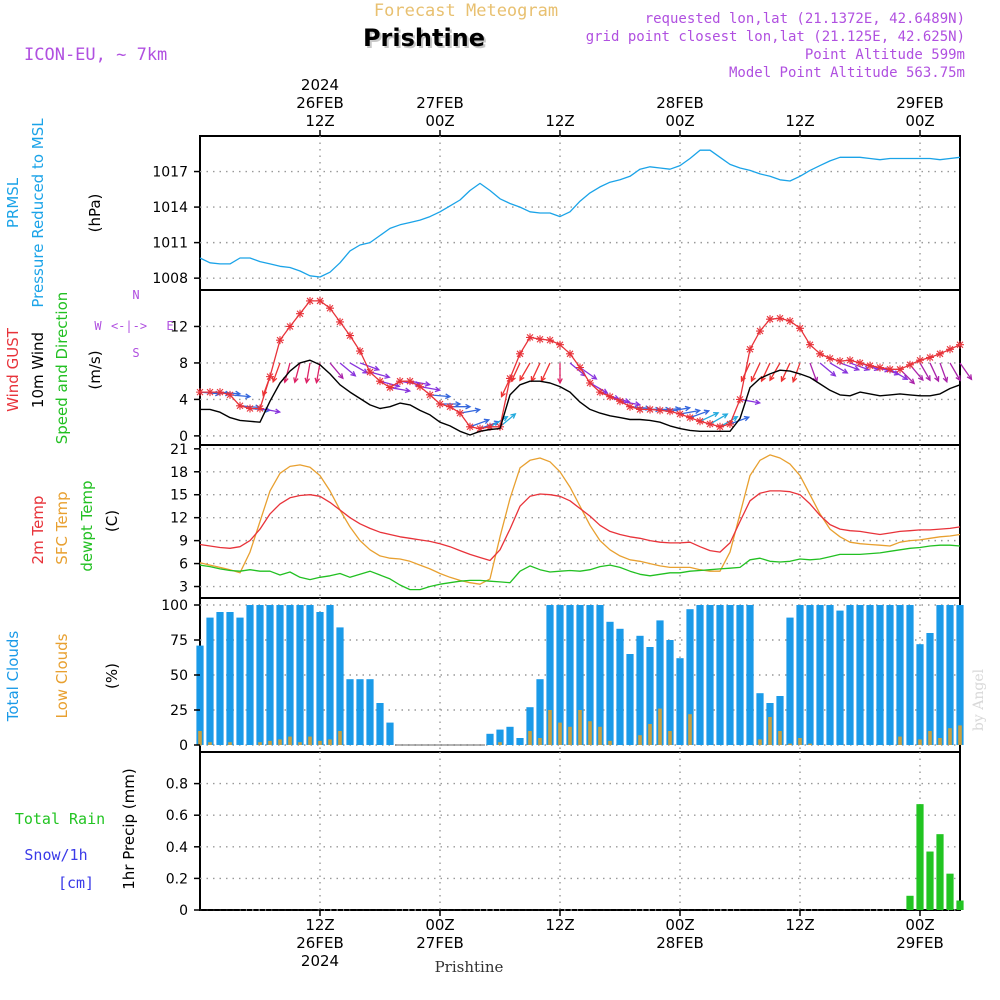  I want to click on x-tick-label-bottom: 2024, so click(320, 961).